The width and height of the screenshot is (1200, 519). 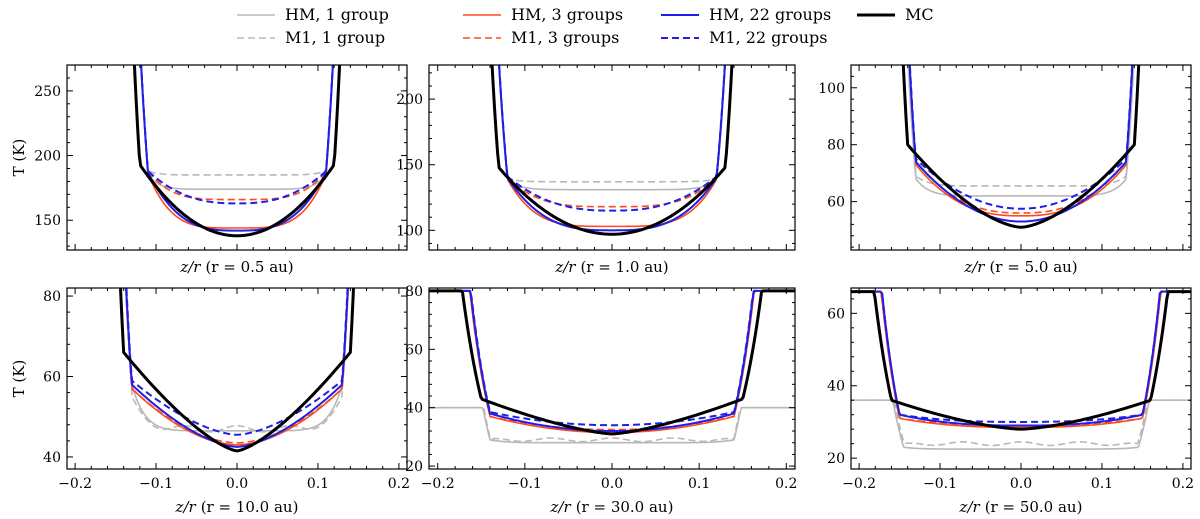 What do you see at coordinates (1033, 267) in the screenshot?
I see `x-axis-radius: (r = 5.0 au)` at bounding box center [1033, 267].